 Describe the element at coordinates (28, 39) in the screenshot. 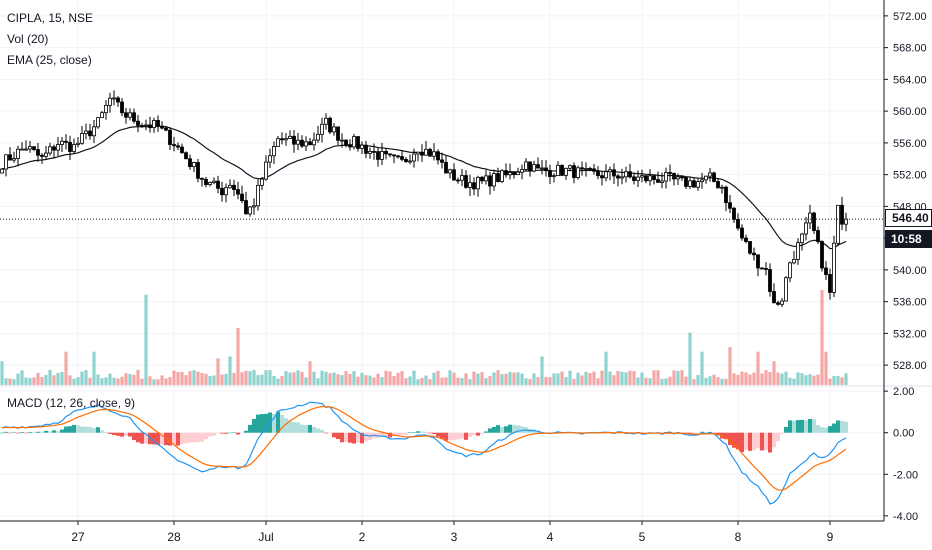

I see `volume-indicator-label: Vol (20)` at that location.